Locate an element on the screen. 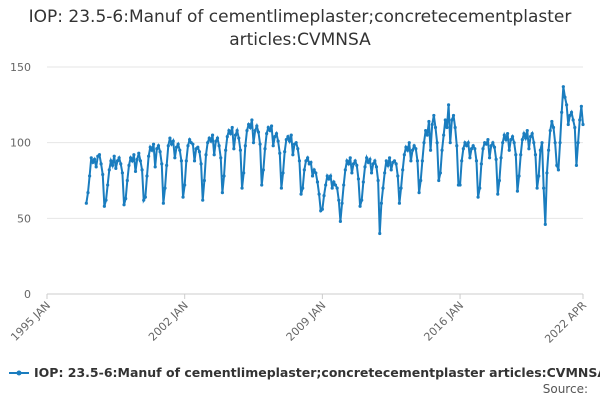  y-tick-label: 0 is located at coordinates (27, 294).